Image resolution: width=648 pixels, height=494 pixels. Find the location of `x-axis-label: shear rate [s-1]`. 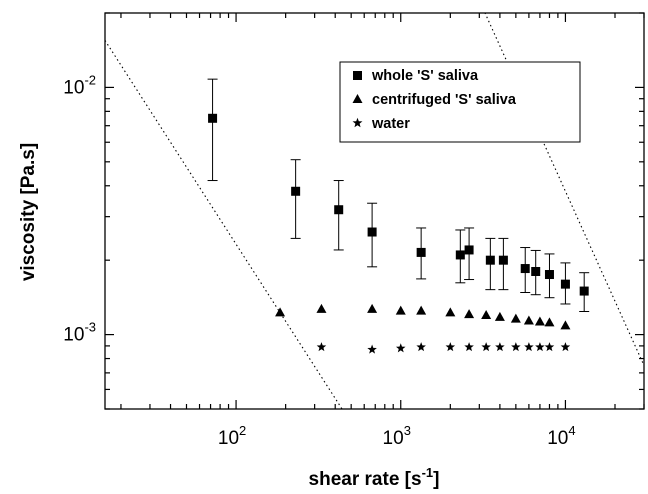

x-axis-label: shear rate [s-1] is located at coordinates (374, 477).